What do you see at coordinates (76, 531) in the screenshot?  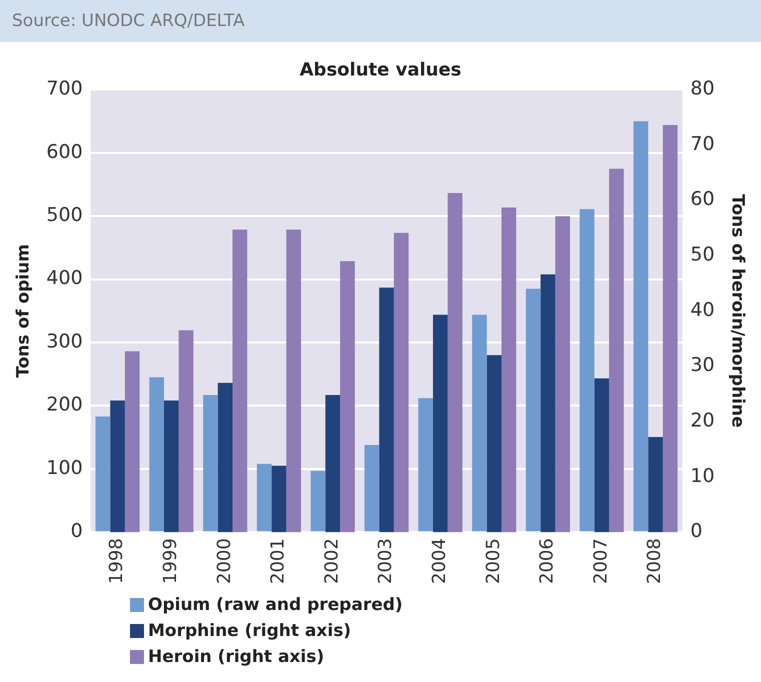 I see `y-tick-label: 0` at bounding box center [76, 531].